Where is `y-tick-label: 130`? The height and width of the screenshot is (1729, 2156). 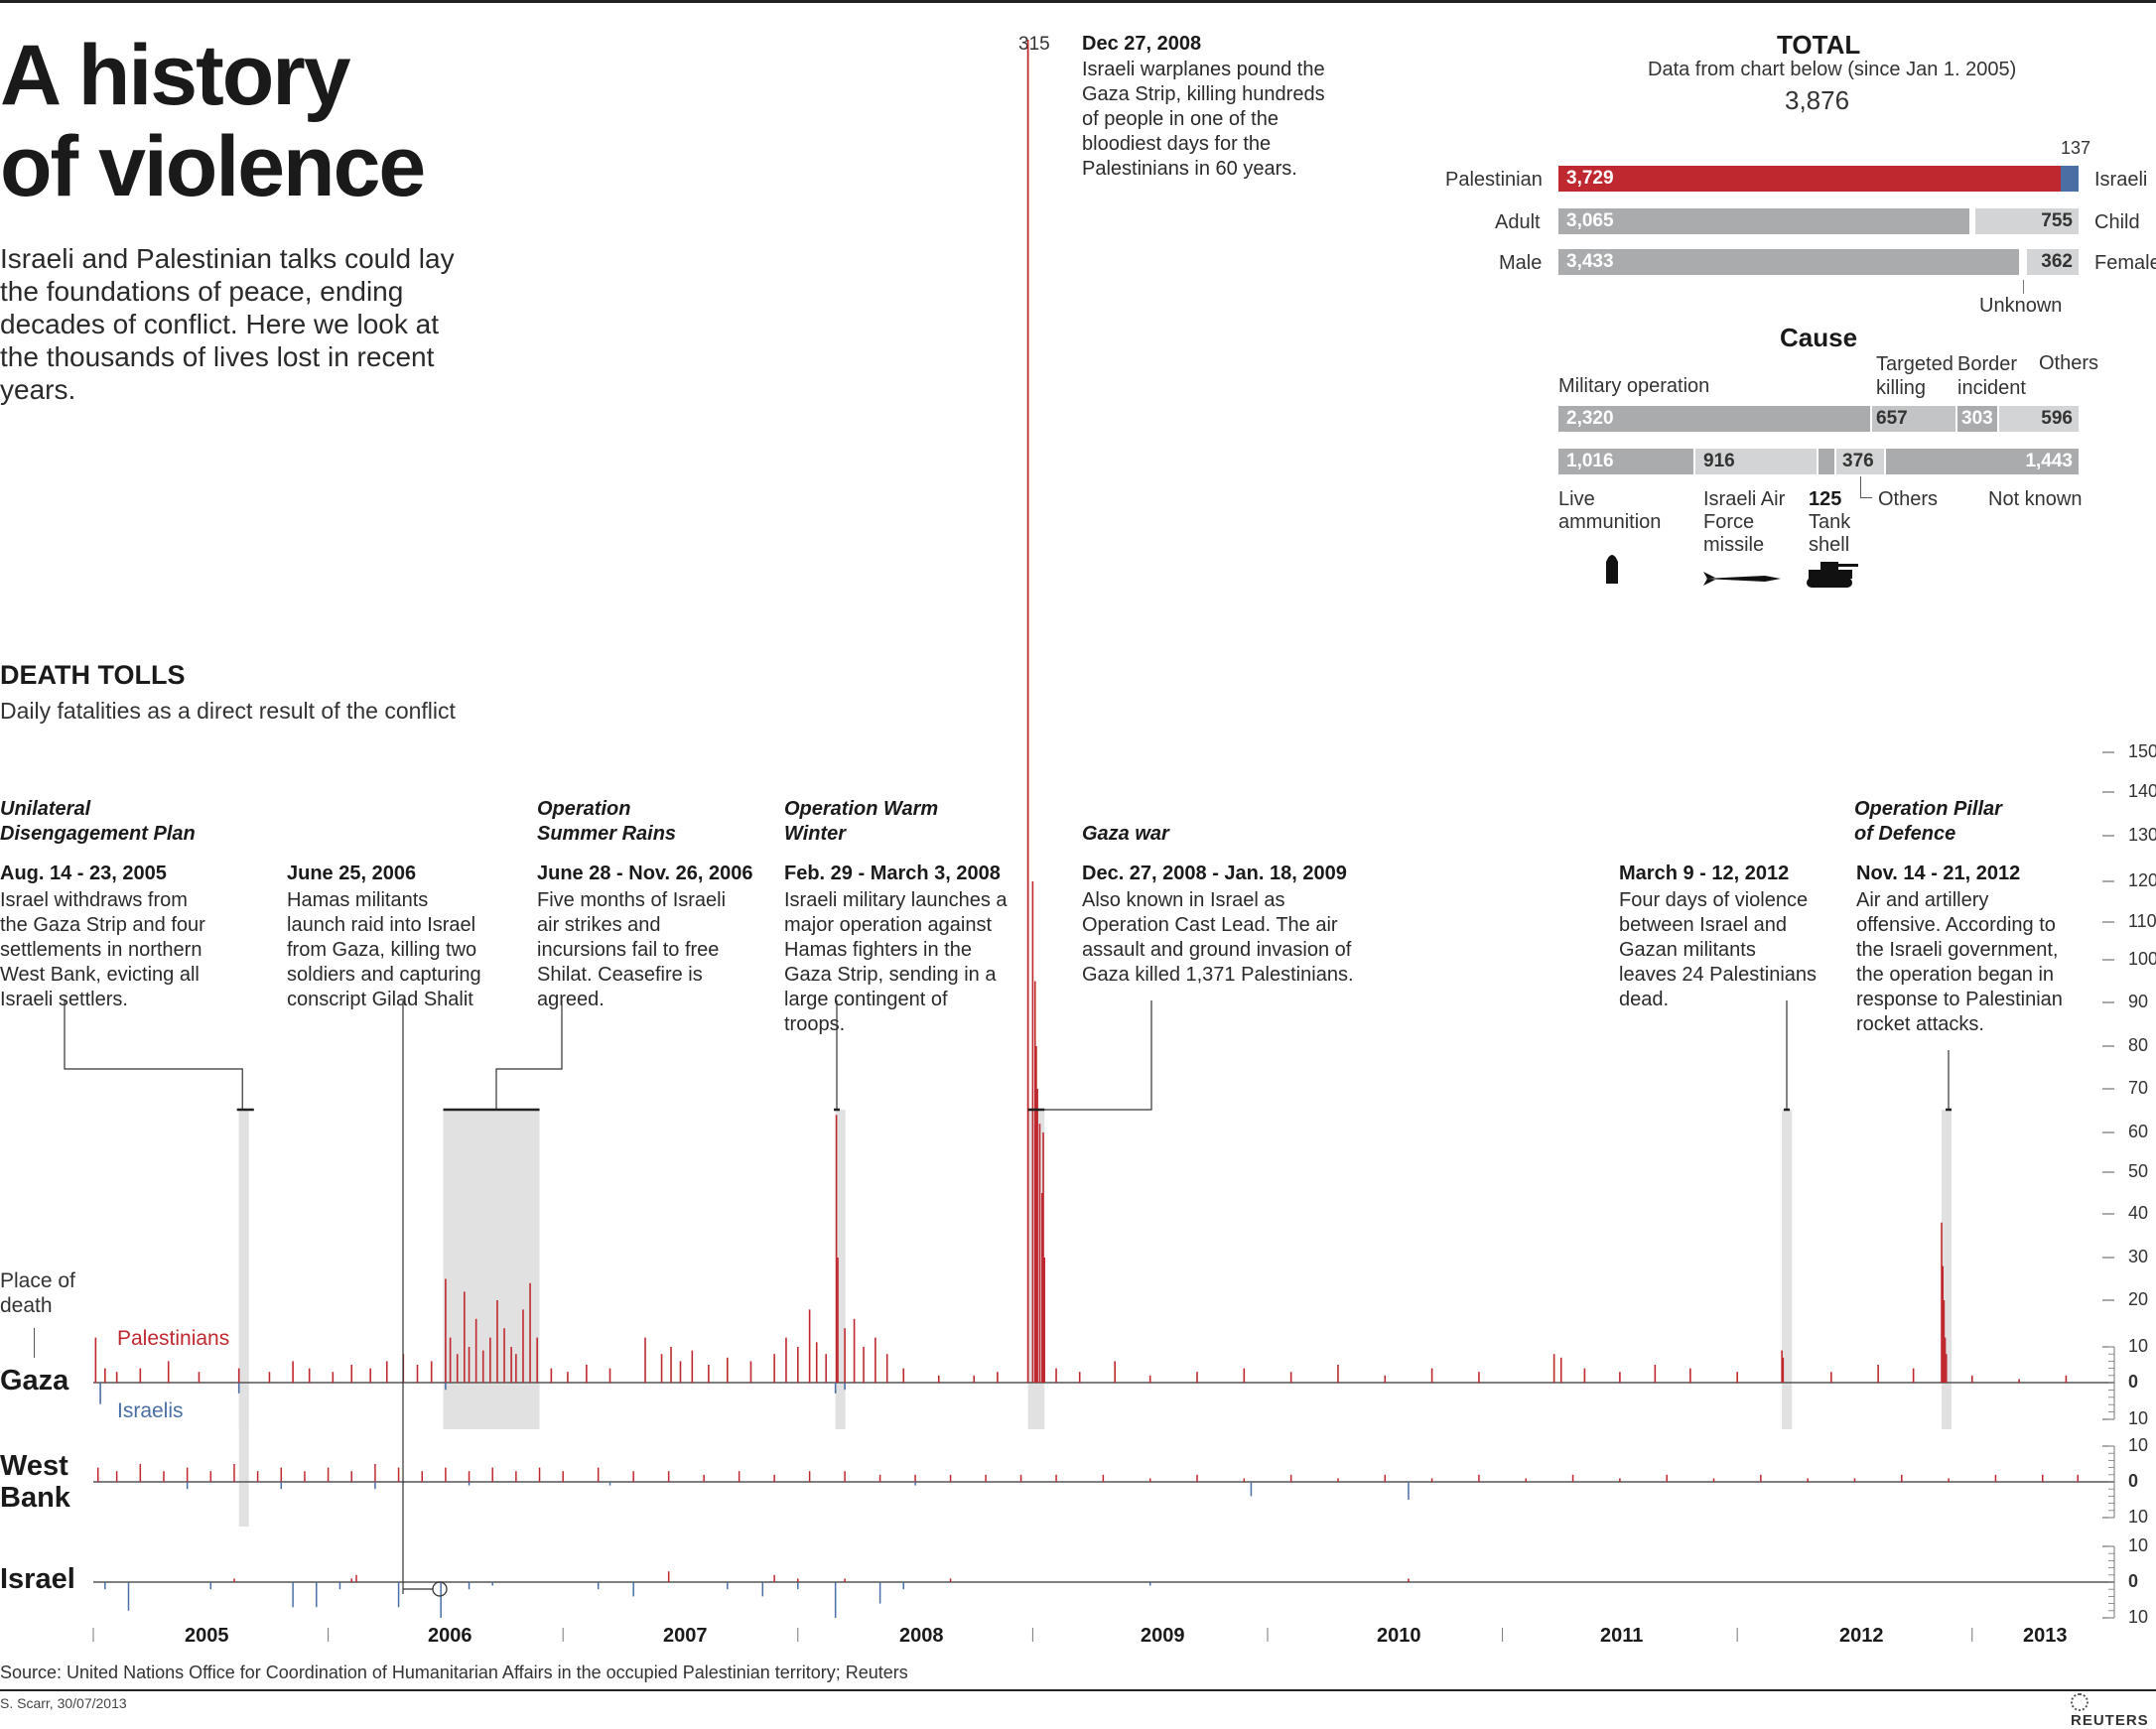 y-tick-label: 130 is located at coordinates (2142, 835).